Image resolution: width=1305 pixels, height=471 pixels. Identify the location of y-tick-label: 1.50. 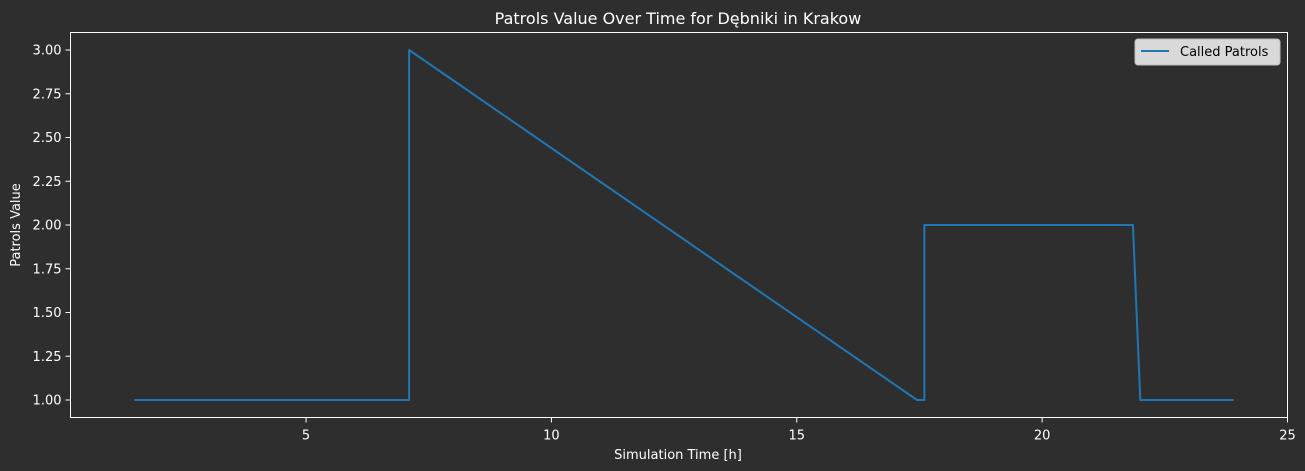
(47, 313).